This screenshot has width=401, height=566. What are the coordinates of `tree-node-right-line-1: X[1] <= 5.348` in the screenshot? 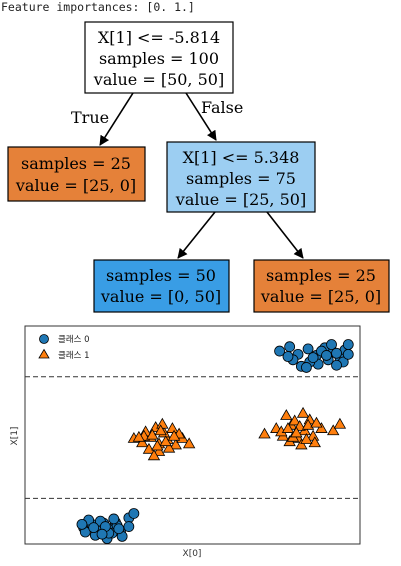 It's located at (241, 157).